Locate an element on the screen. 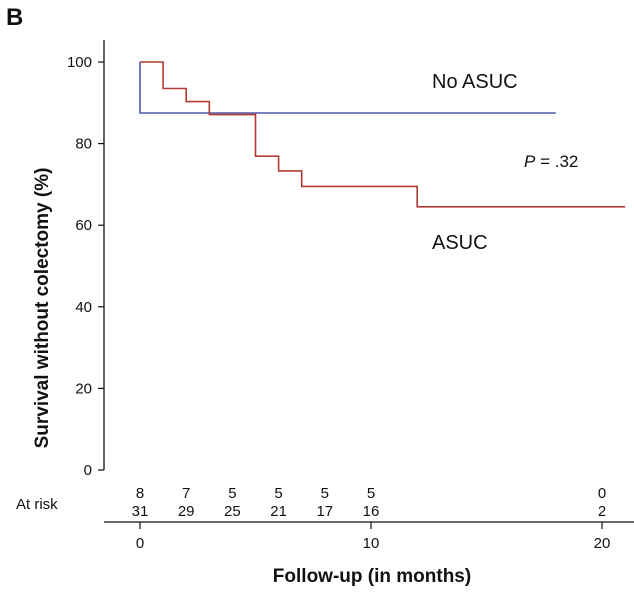  x-axis: 0 10 20 is located at coordinates (369, 536).